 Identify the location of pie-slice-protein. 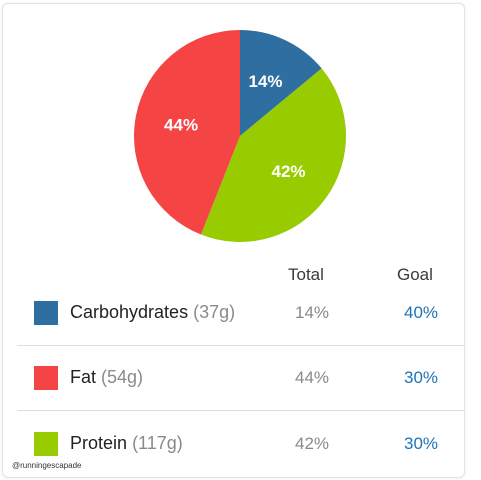
(273, 155).